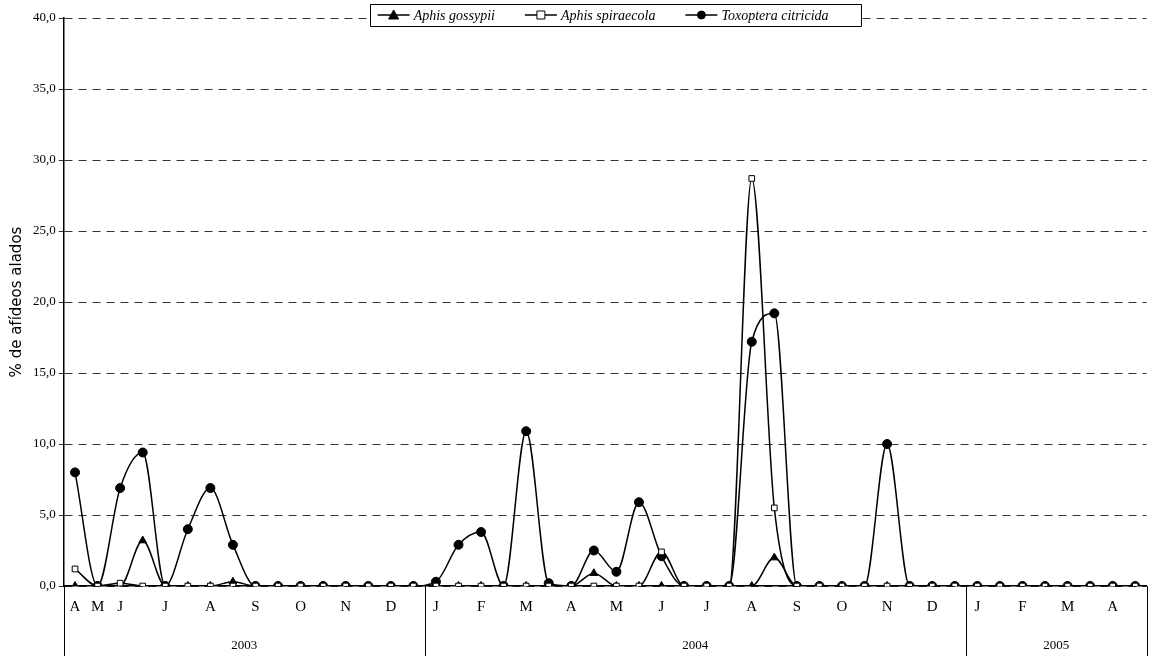 This screenshot has height=656, width=1152. What do you see at coordinates (44, 17) in the screenshot?
I see `y-tick-label: 40,0` at bounding box center [44, 17].